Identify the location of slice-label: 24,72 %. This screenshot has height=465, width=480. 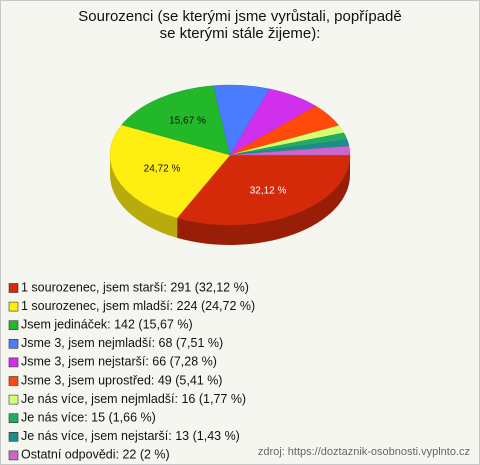
(162, 168).